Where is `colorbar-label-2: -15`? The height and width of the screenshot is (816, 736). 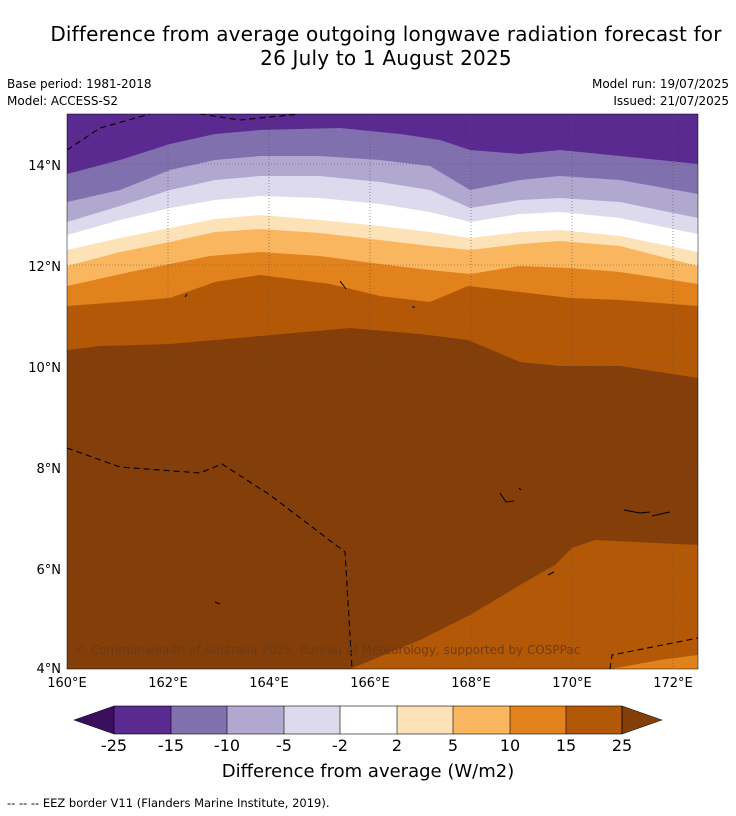
colorbar-label-2: -15 is located at coordinates (171, 745).